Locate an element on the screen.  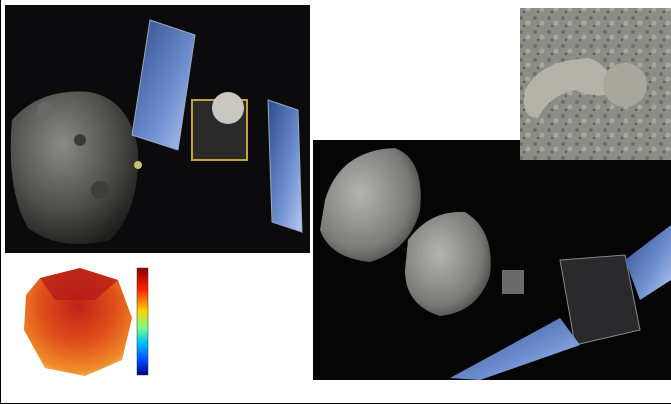
surface-image is located at coordinates (595, 84).